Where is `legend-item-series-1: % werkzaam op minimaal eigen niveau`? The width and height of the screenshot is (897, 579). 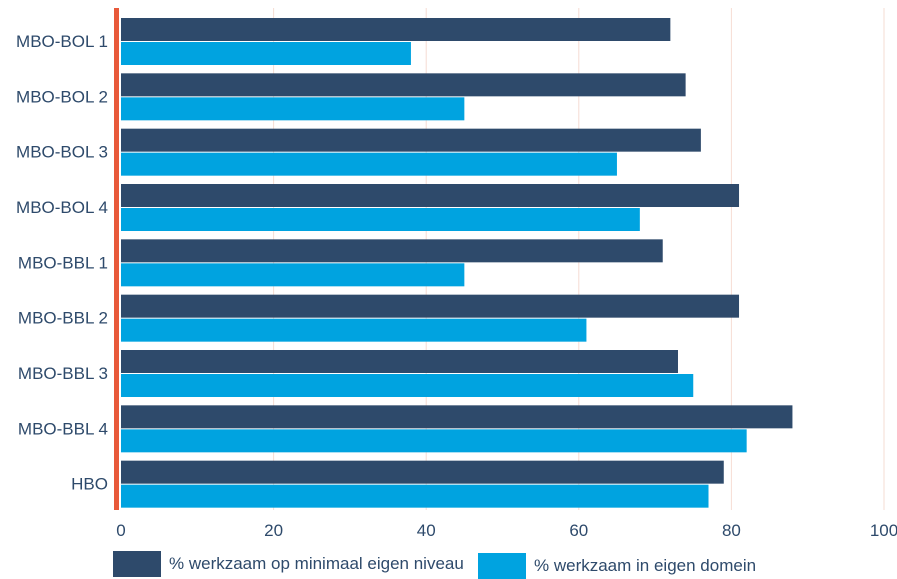 legend-item-series-1: % werkzaam op minimaal eigen niveau is located at coordinates (288, 564).